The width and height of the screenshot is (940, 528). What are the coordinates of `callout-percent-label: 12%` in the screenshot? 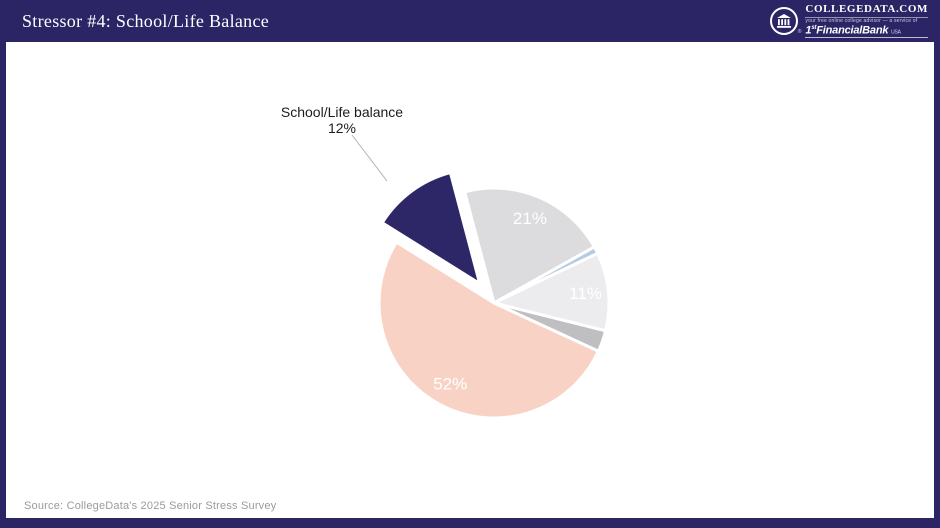 It's located at (342, 128).